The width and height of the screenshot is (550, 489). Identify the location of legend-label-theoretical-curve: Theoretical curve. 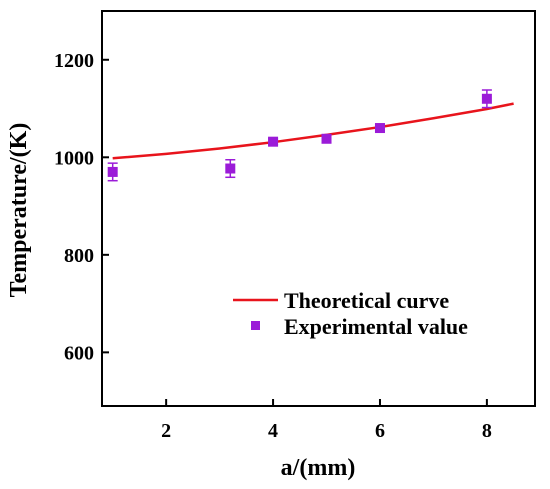
(366, 300).